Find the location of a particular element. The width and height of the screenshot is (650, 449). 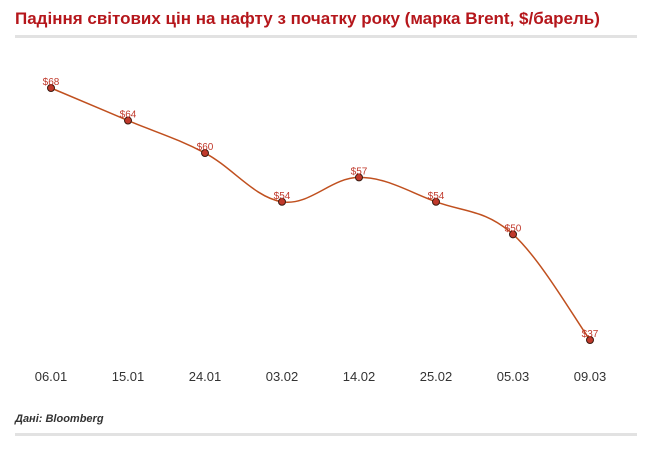

x-tick-label-15.01: 15.01 is located at coordinates (128, 376).